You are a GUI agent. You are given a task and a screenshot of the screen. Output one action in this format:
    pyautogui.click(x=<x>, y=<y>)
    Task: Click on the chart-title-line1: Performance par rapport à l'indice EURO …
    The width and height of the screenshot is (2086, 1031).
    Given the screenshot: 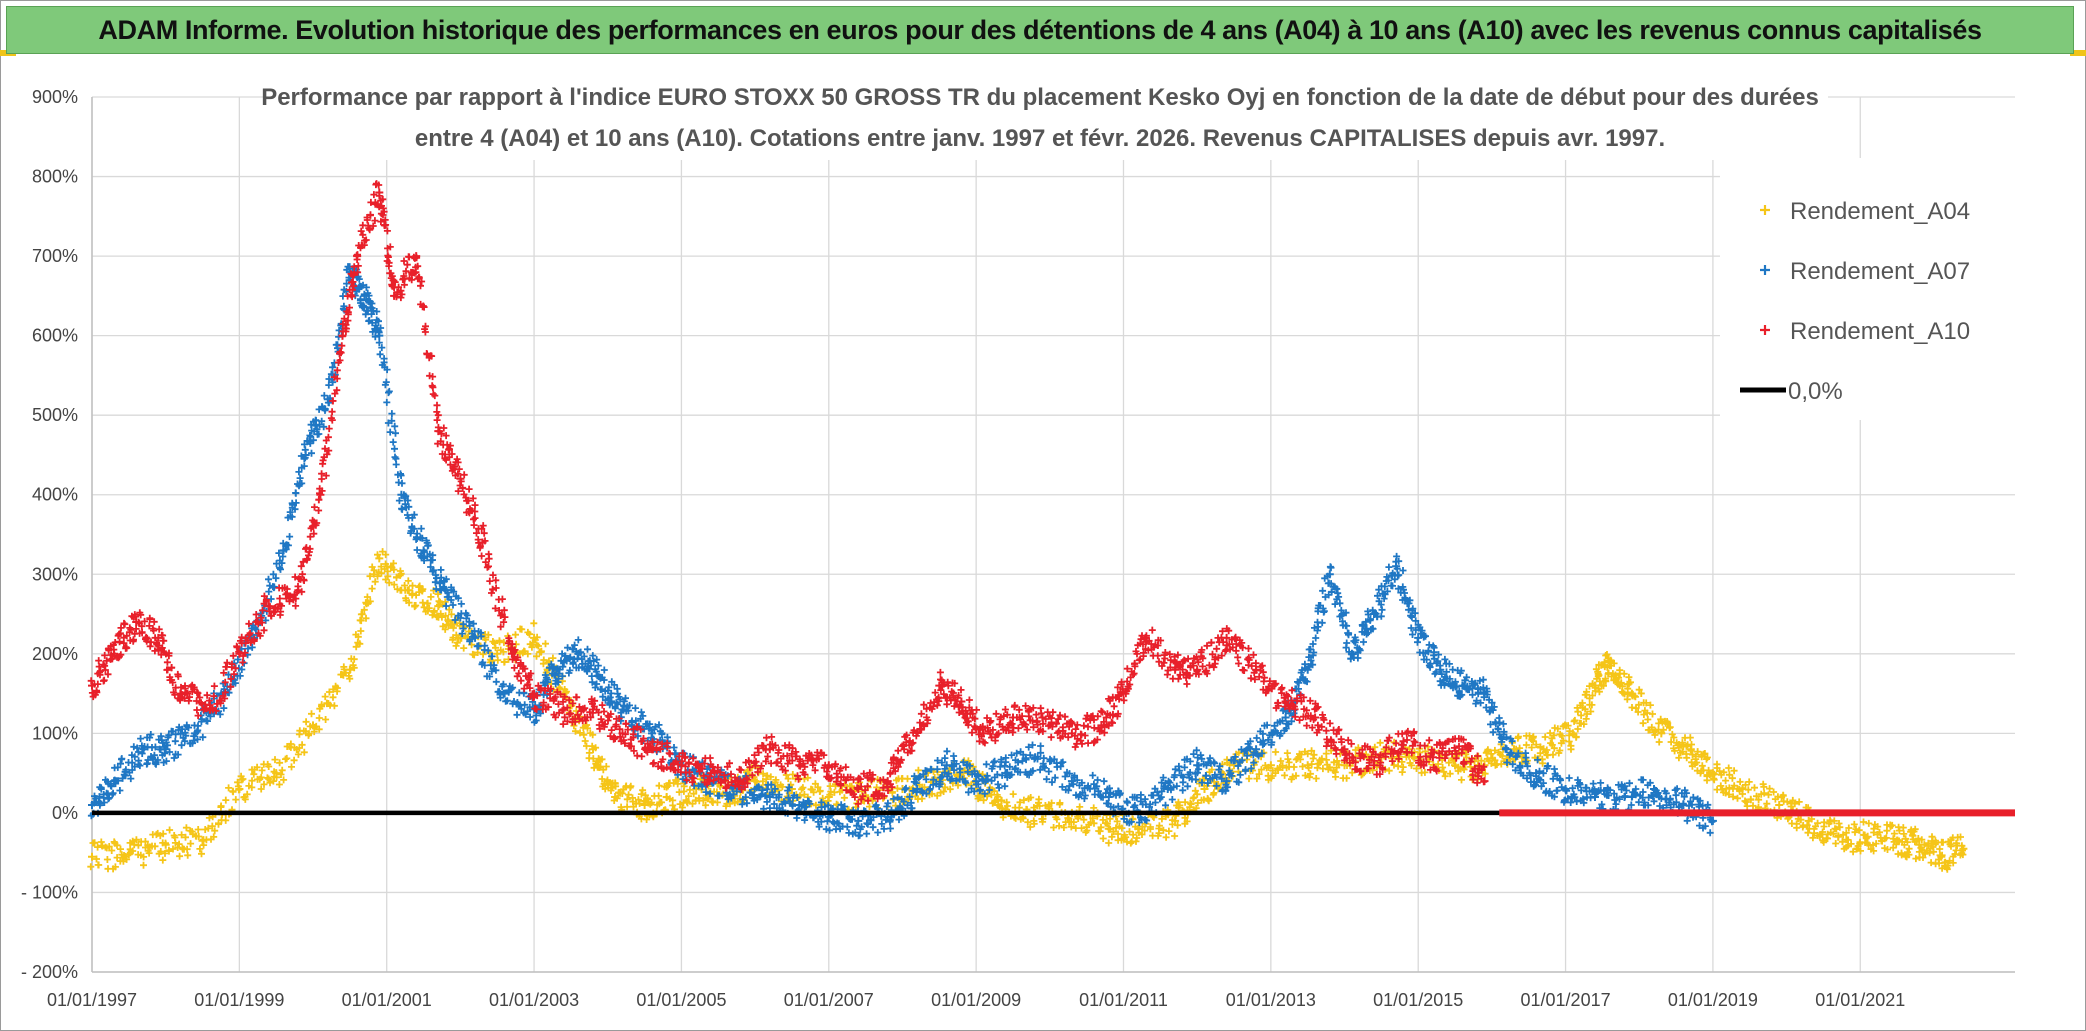 What is the action you would take?
    pyautogui.click(x=1040, y=97)
    